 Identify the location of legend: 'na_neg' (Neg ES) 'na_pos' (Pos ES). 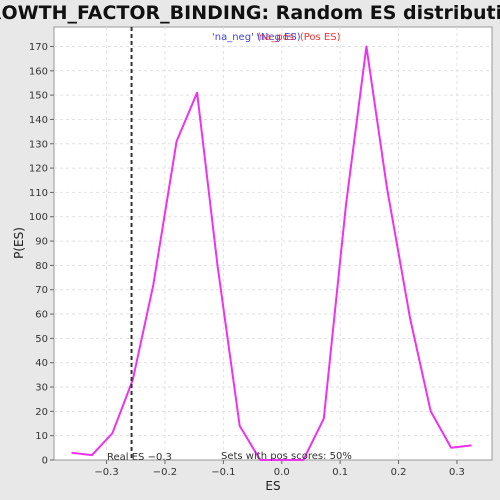
(276, 37).